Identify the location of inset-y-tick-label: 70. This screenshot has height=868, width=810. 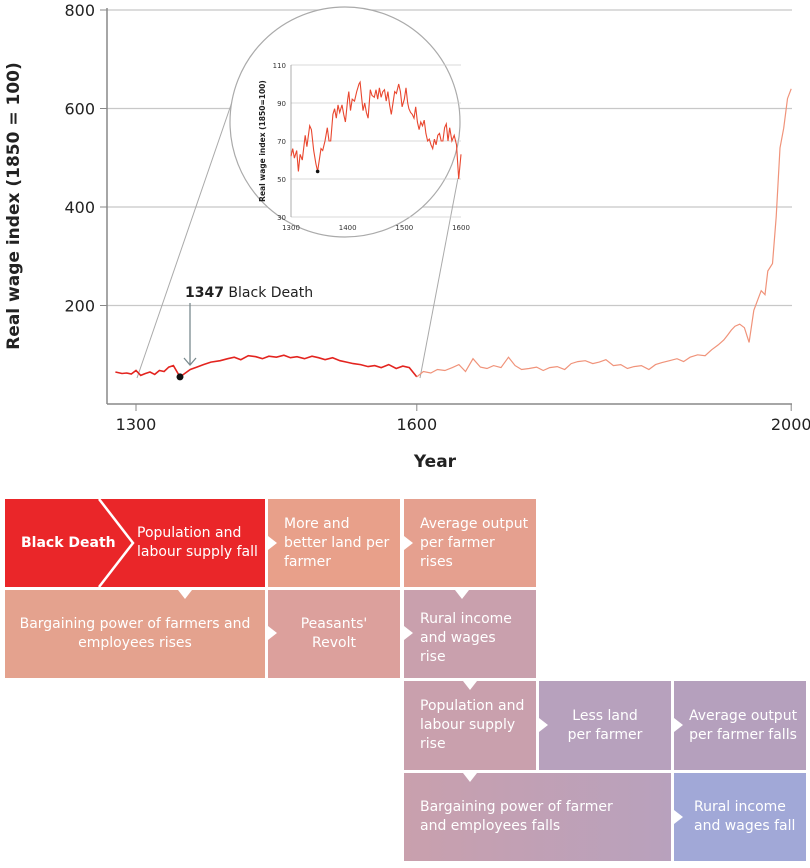
(281, 142).